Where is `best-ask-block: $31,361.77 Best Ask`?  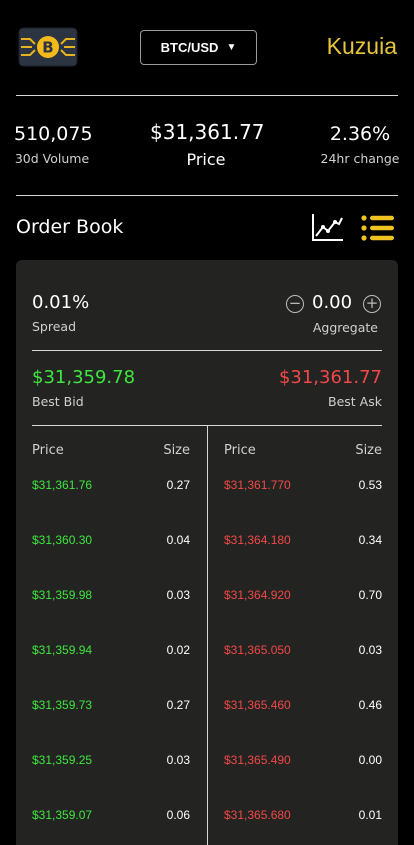 best-ask-block: $31,361.77 Best Ask is located at coordinates (330, 388).